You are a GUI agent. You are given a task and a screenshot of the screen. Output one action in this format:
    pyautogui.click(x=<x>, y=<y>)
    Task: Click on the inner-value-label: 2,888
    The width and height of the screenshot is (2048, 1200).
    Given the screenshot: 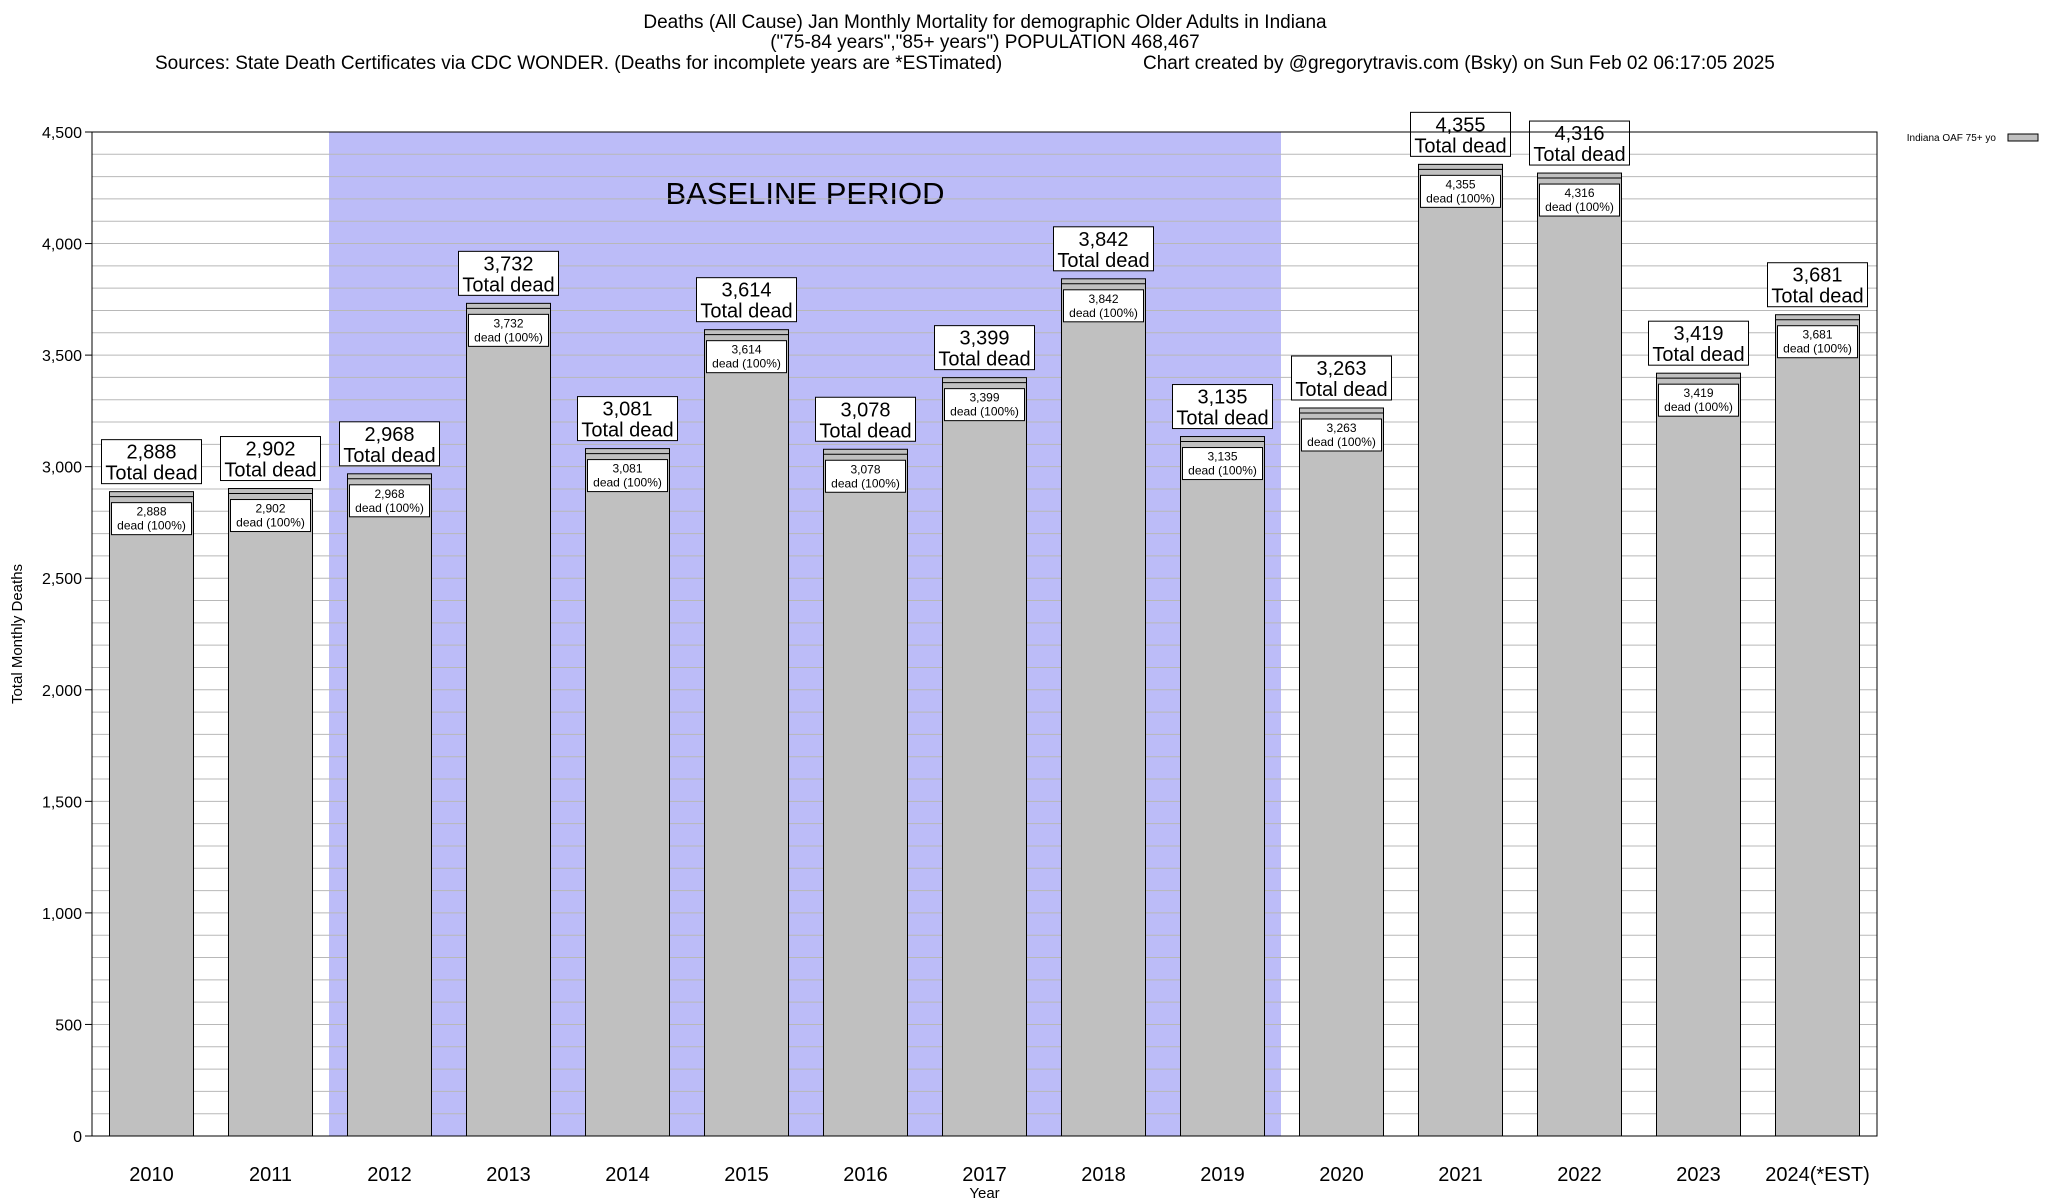 What is the action you would take?
    pyautogui.click(x=151, y=512)
    